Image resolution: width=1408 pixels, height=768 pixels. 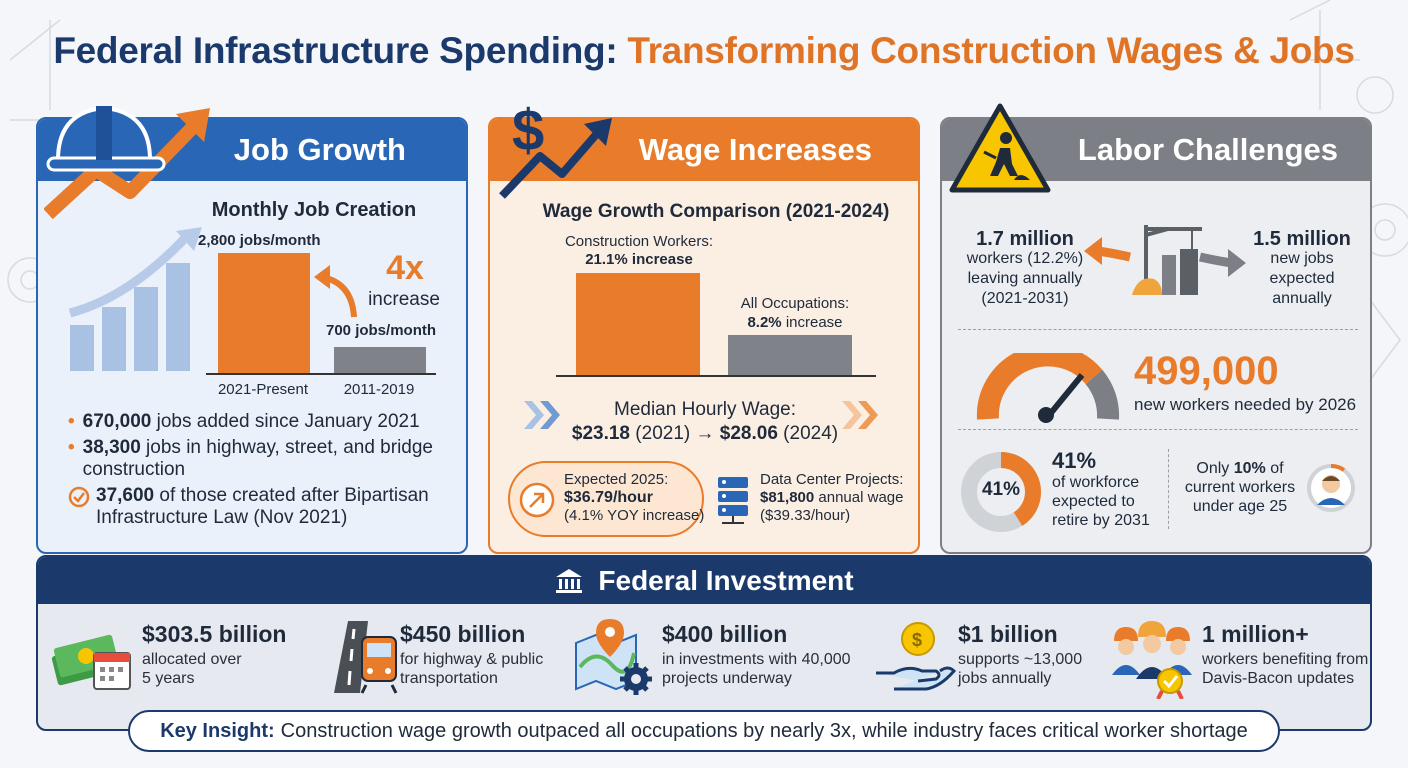 I want to click on list-item: • 670,000 jobs added since January 2021, so click(x=244, y=421).